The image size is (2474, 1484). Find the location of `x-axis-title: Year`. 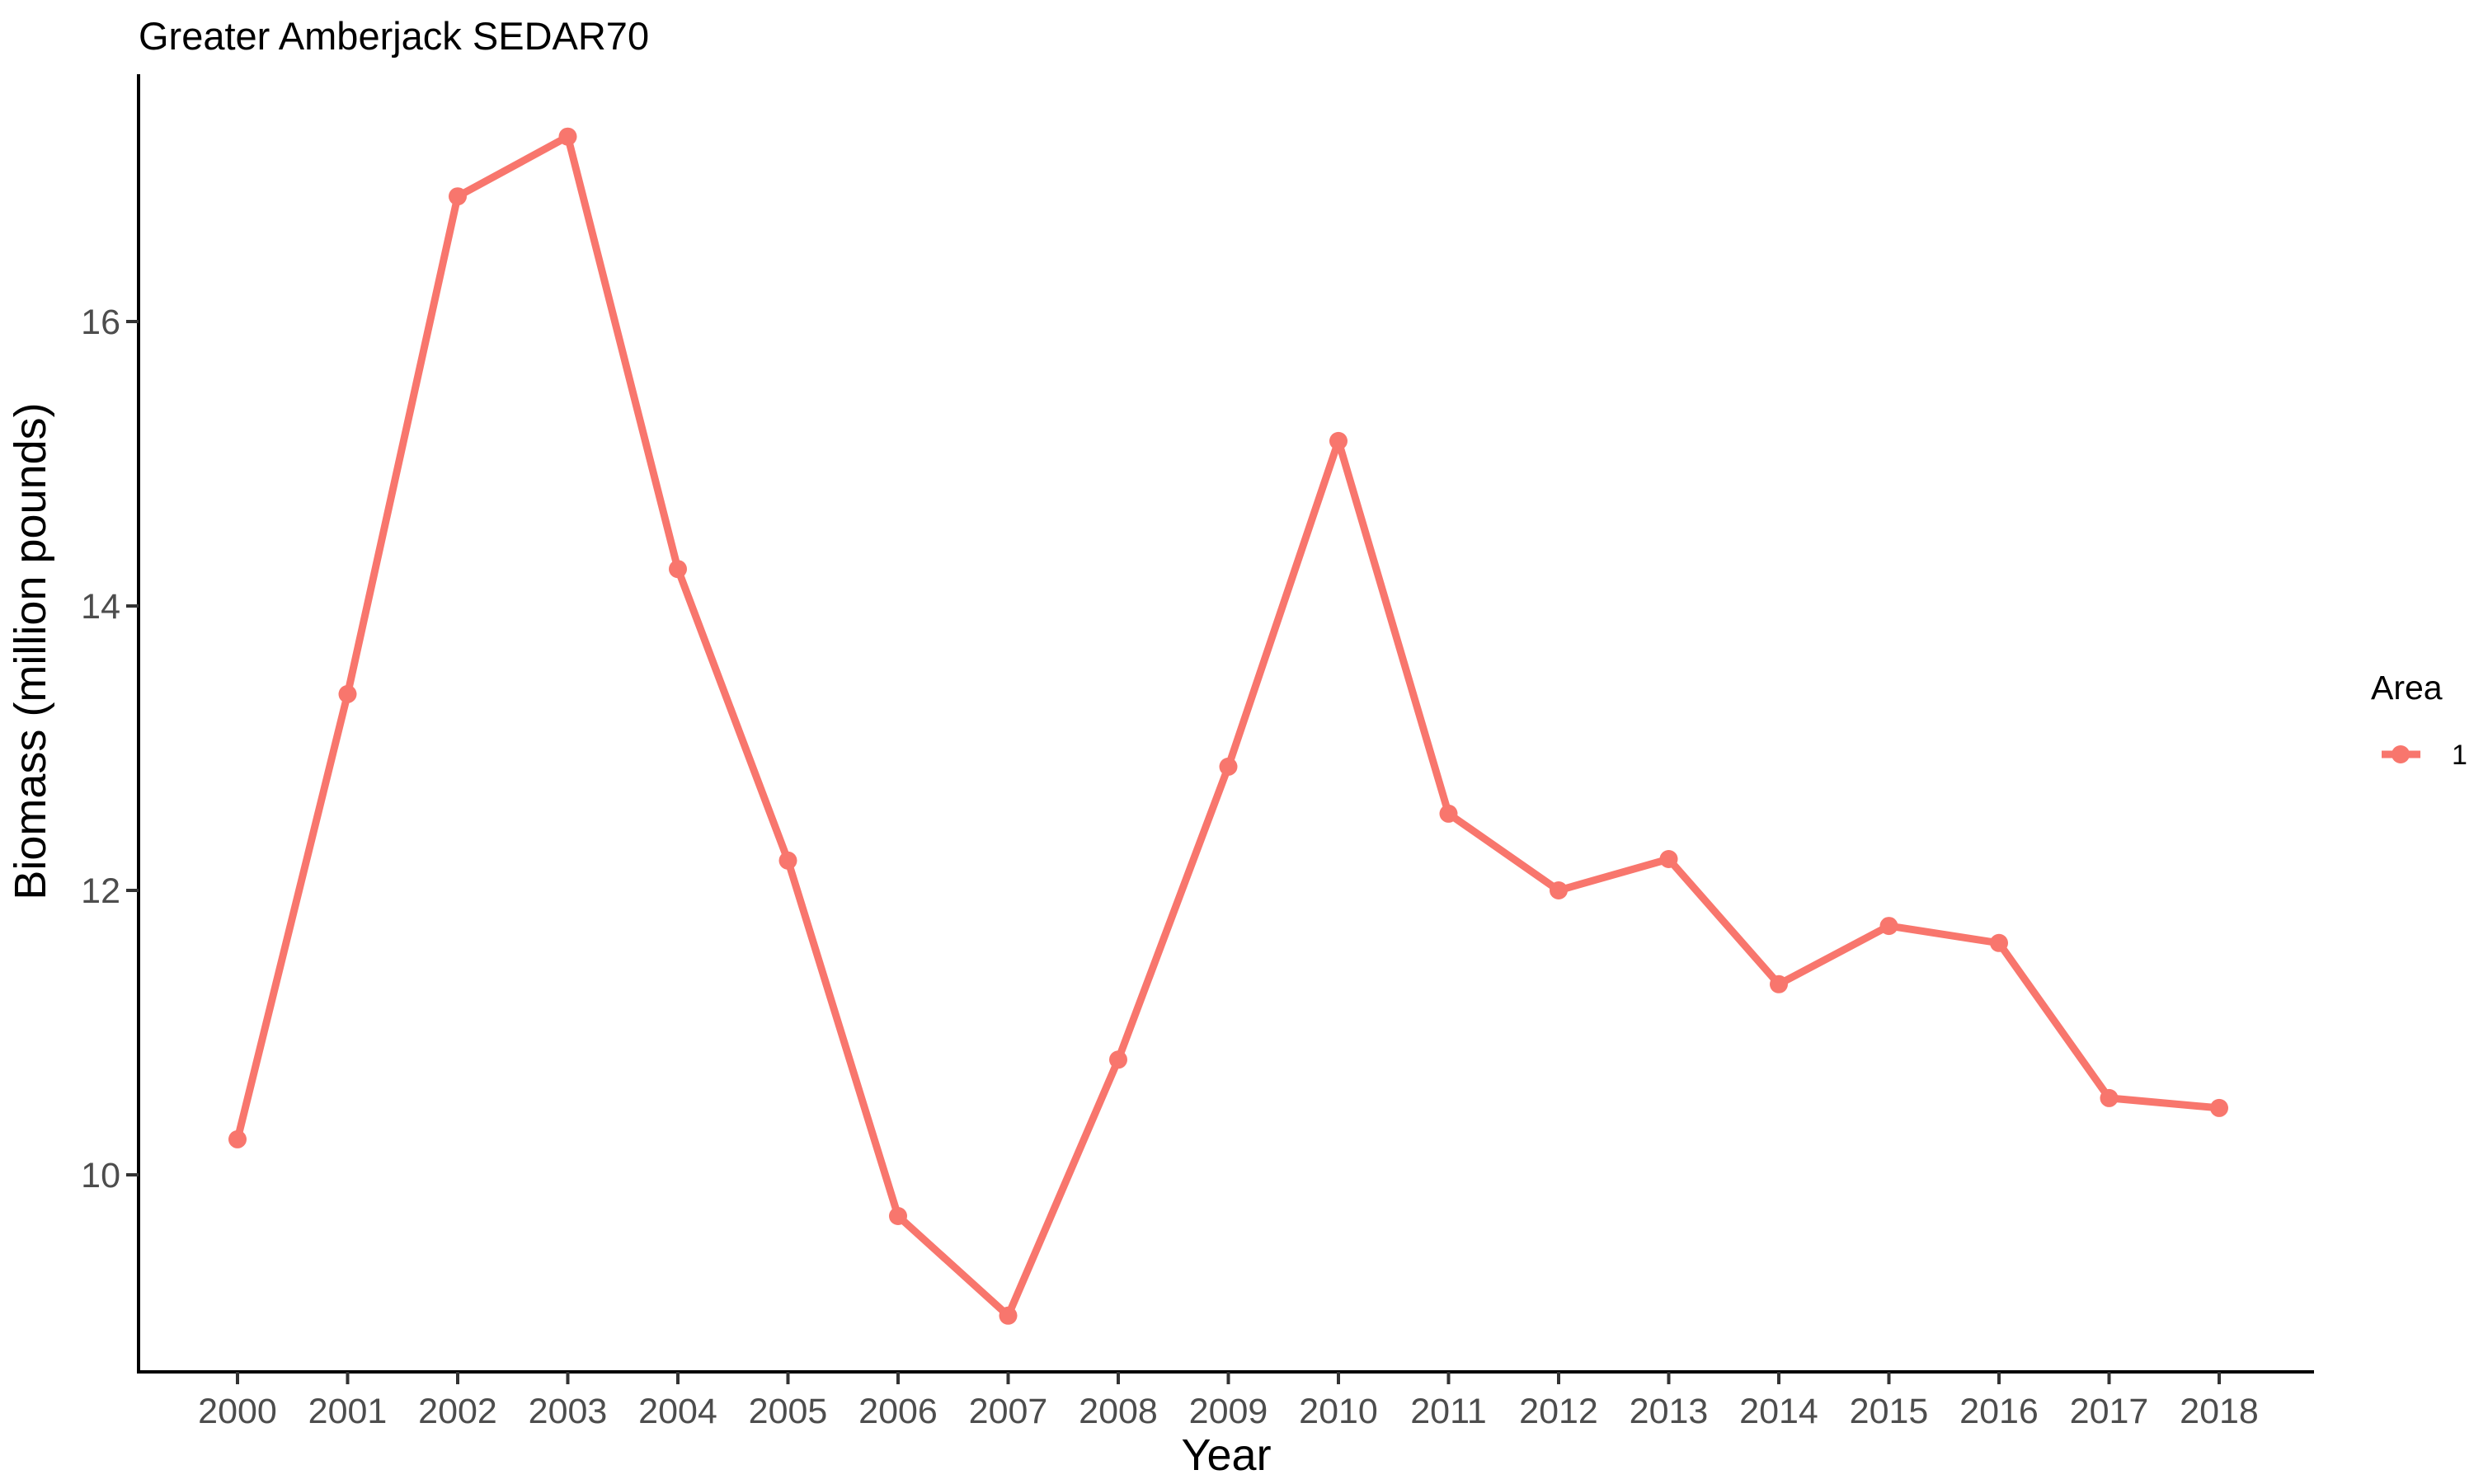

x-axis-title: Year is located at coordinates (1226, 1455).